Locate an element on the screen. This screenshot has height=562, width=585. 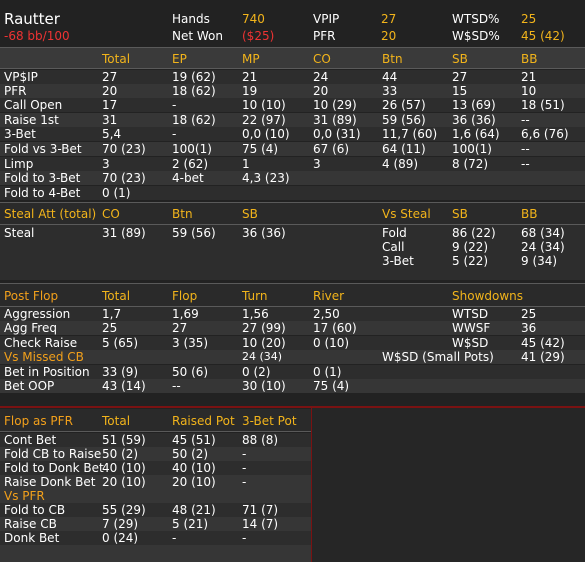
cell: 86 (22) is located at coordinates (474, 233).